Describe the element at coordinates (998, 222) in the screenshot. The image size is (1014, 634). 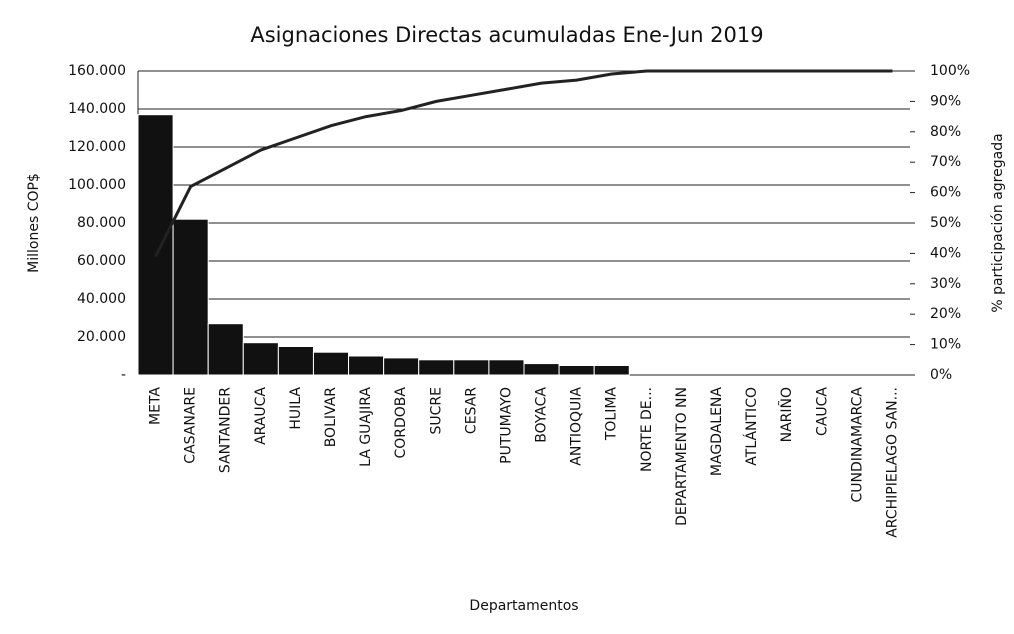
I see `y2-axis-title: % participación agregada` at that location.